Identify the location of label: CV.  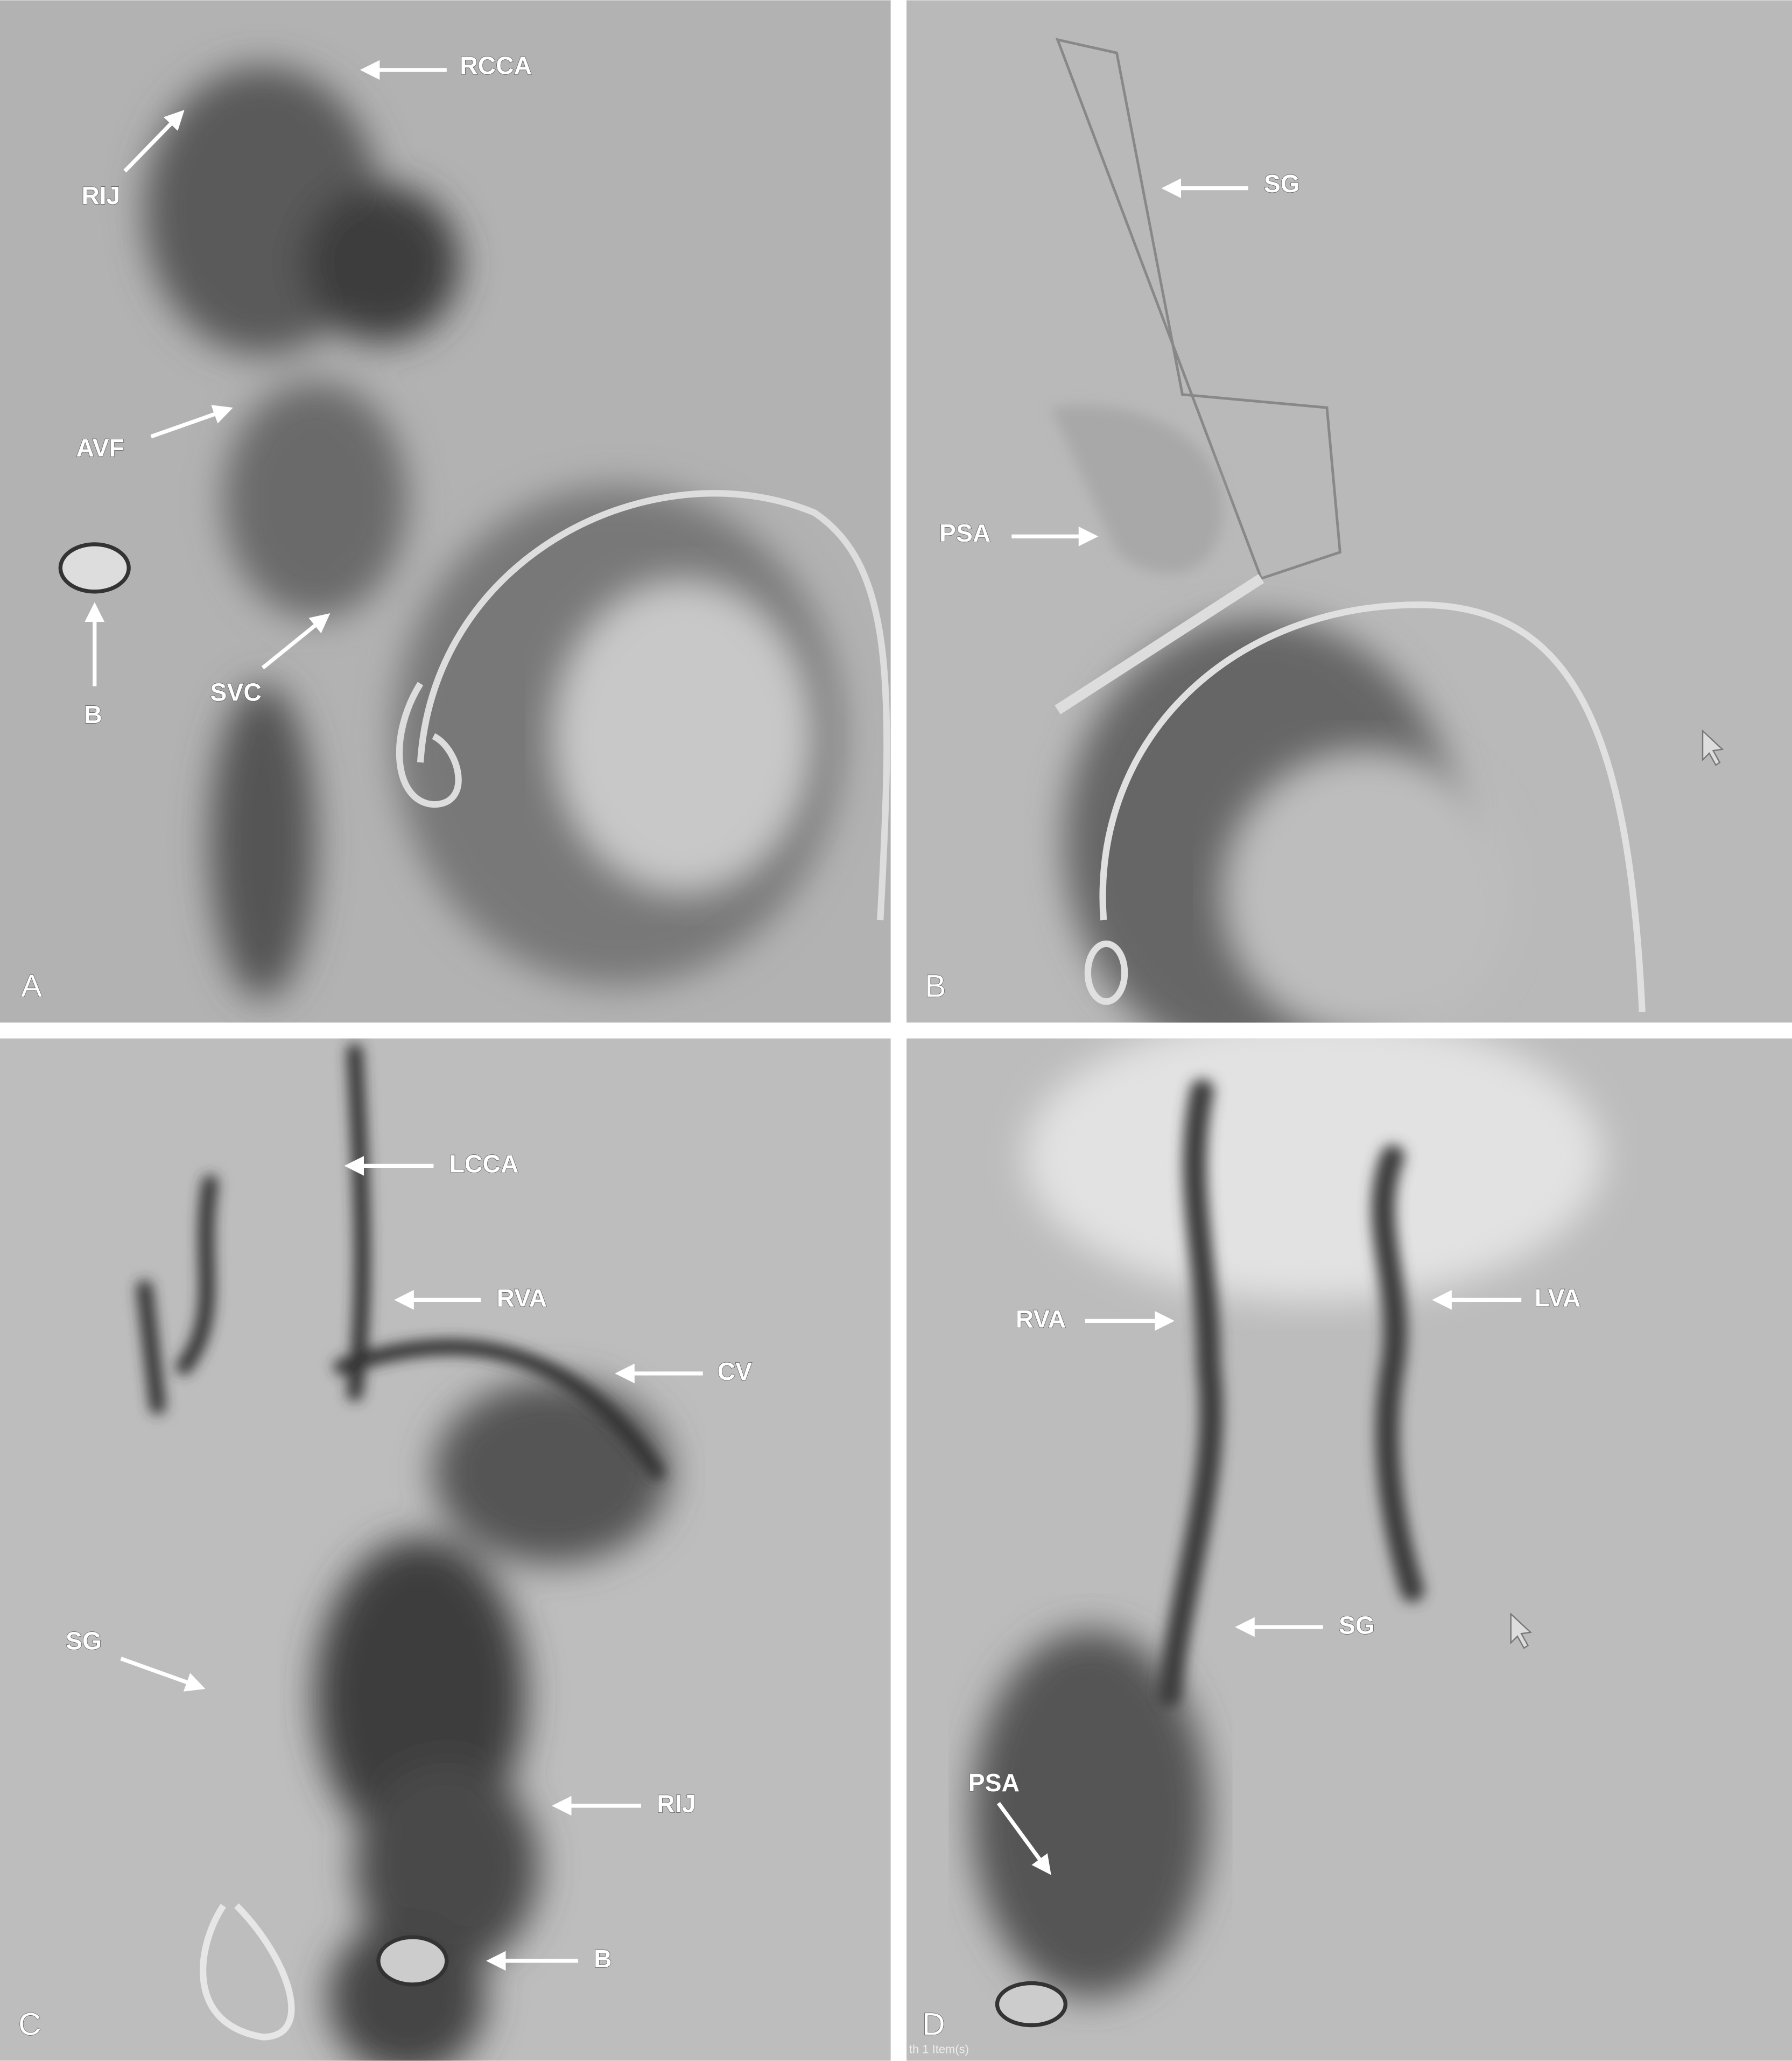
(735, 1371).